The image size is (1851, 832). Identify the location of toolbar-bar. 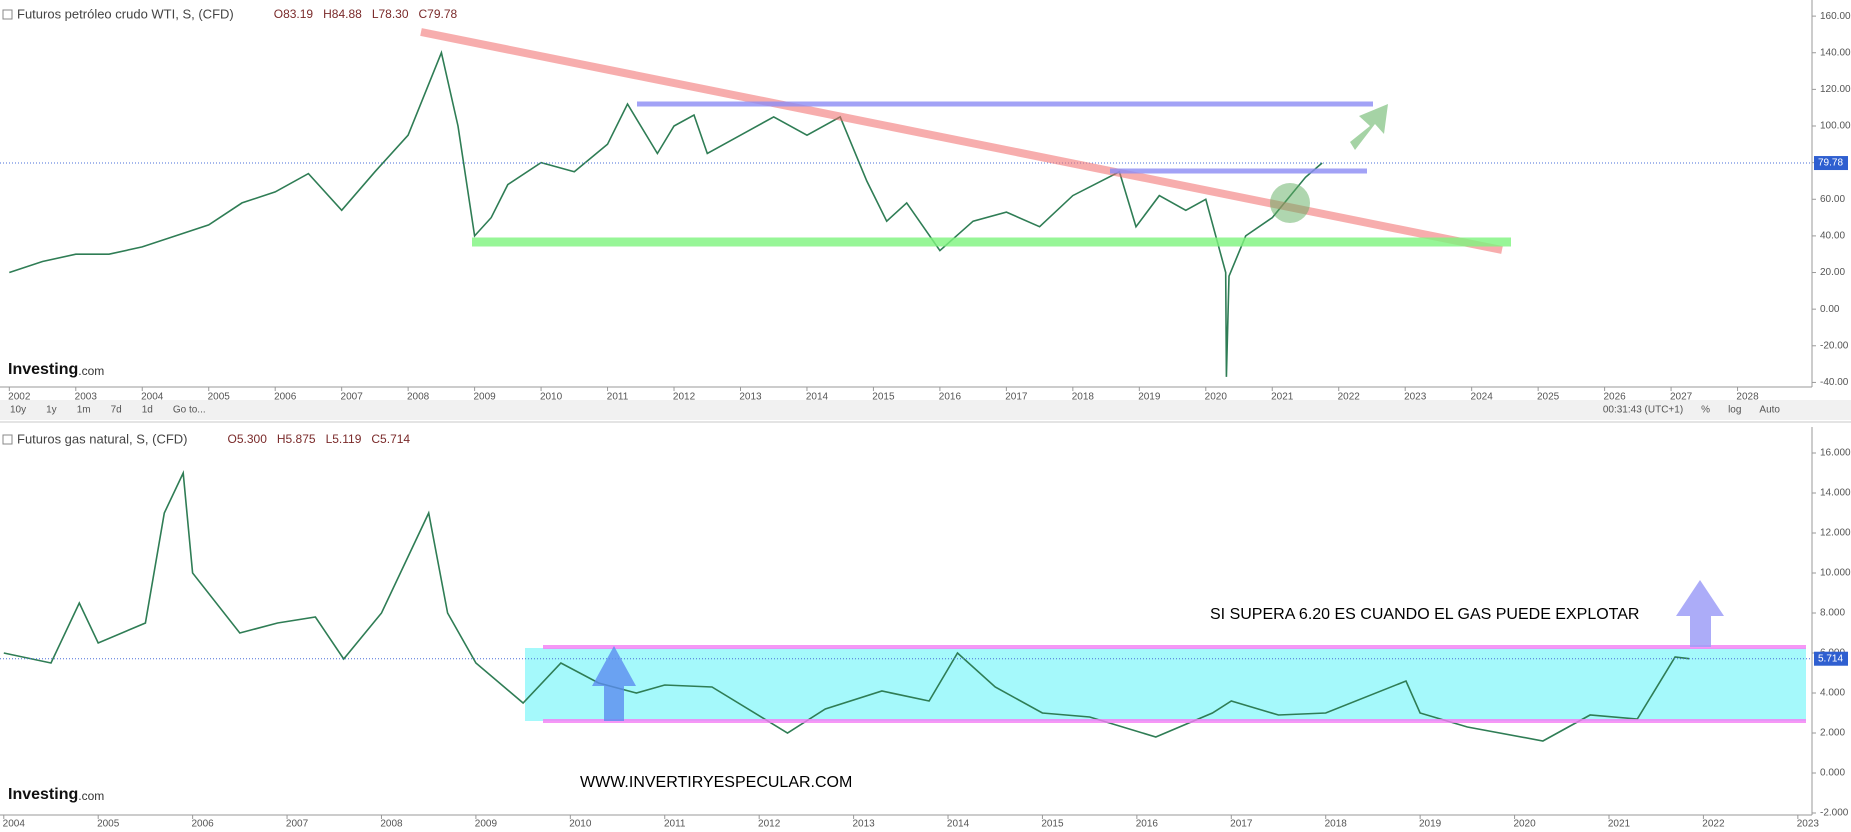
(925, 410).